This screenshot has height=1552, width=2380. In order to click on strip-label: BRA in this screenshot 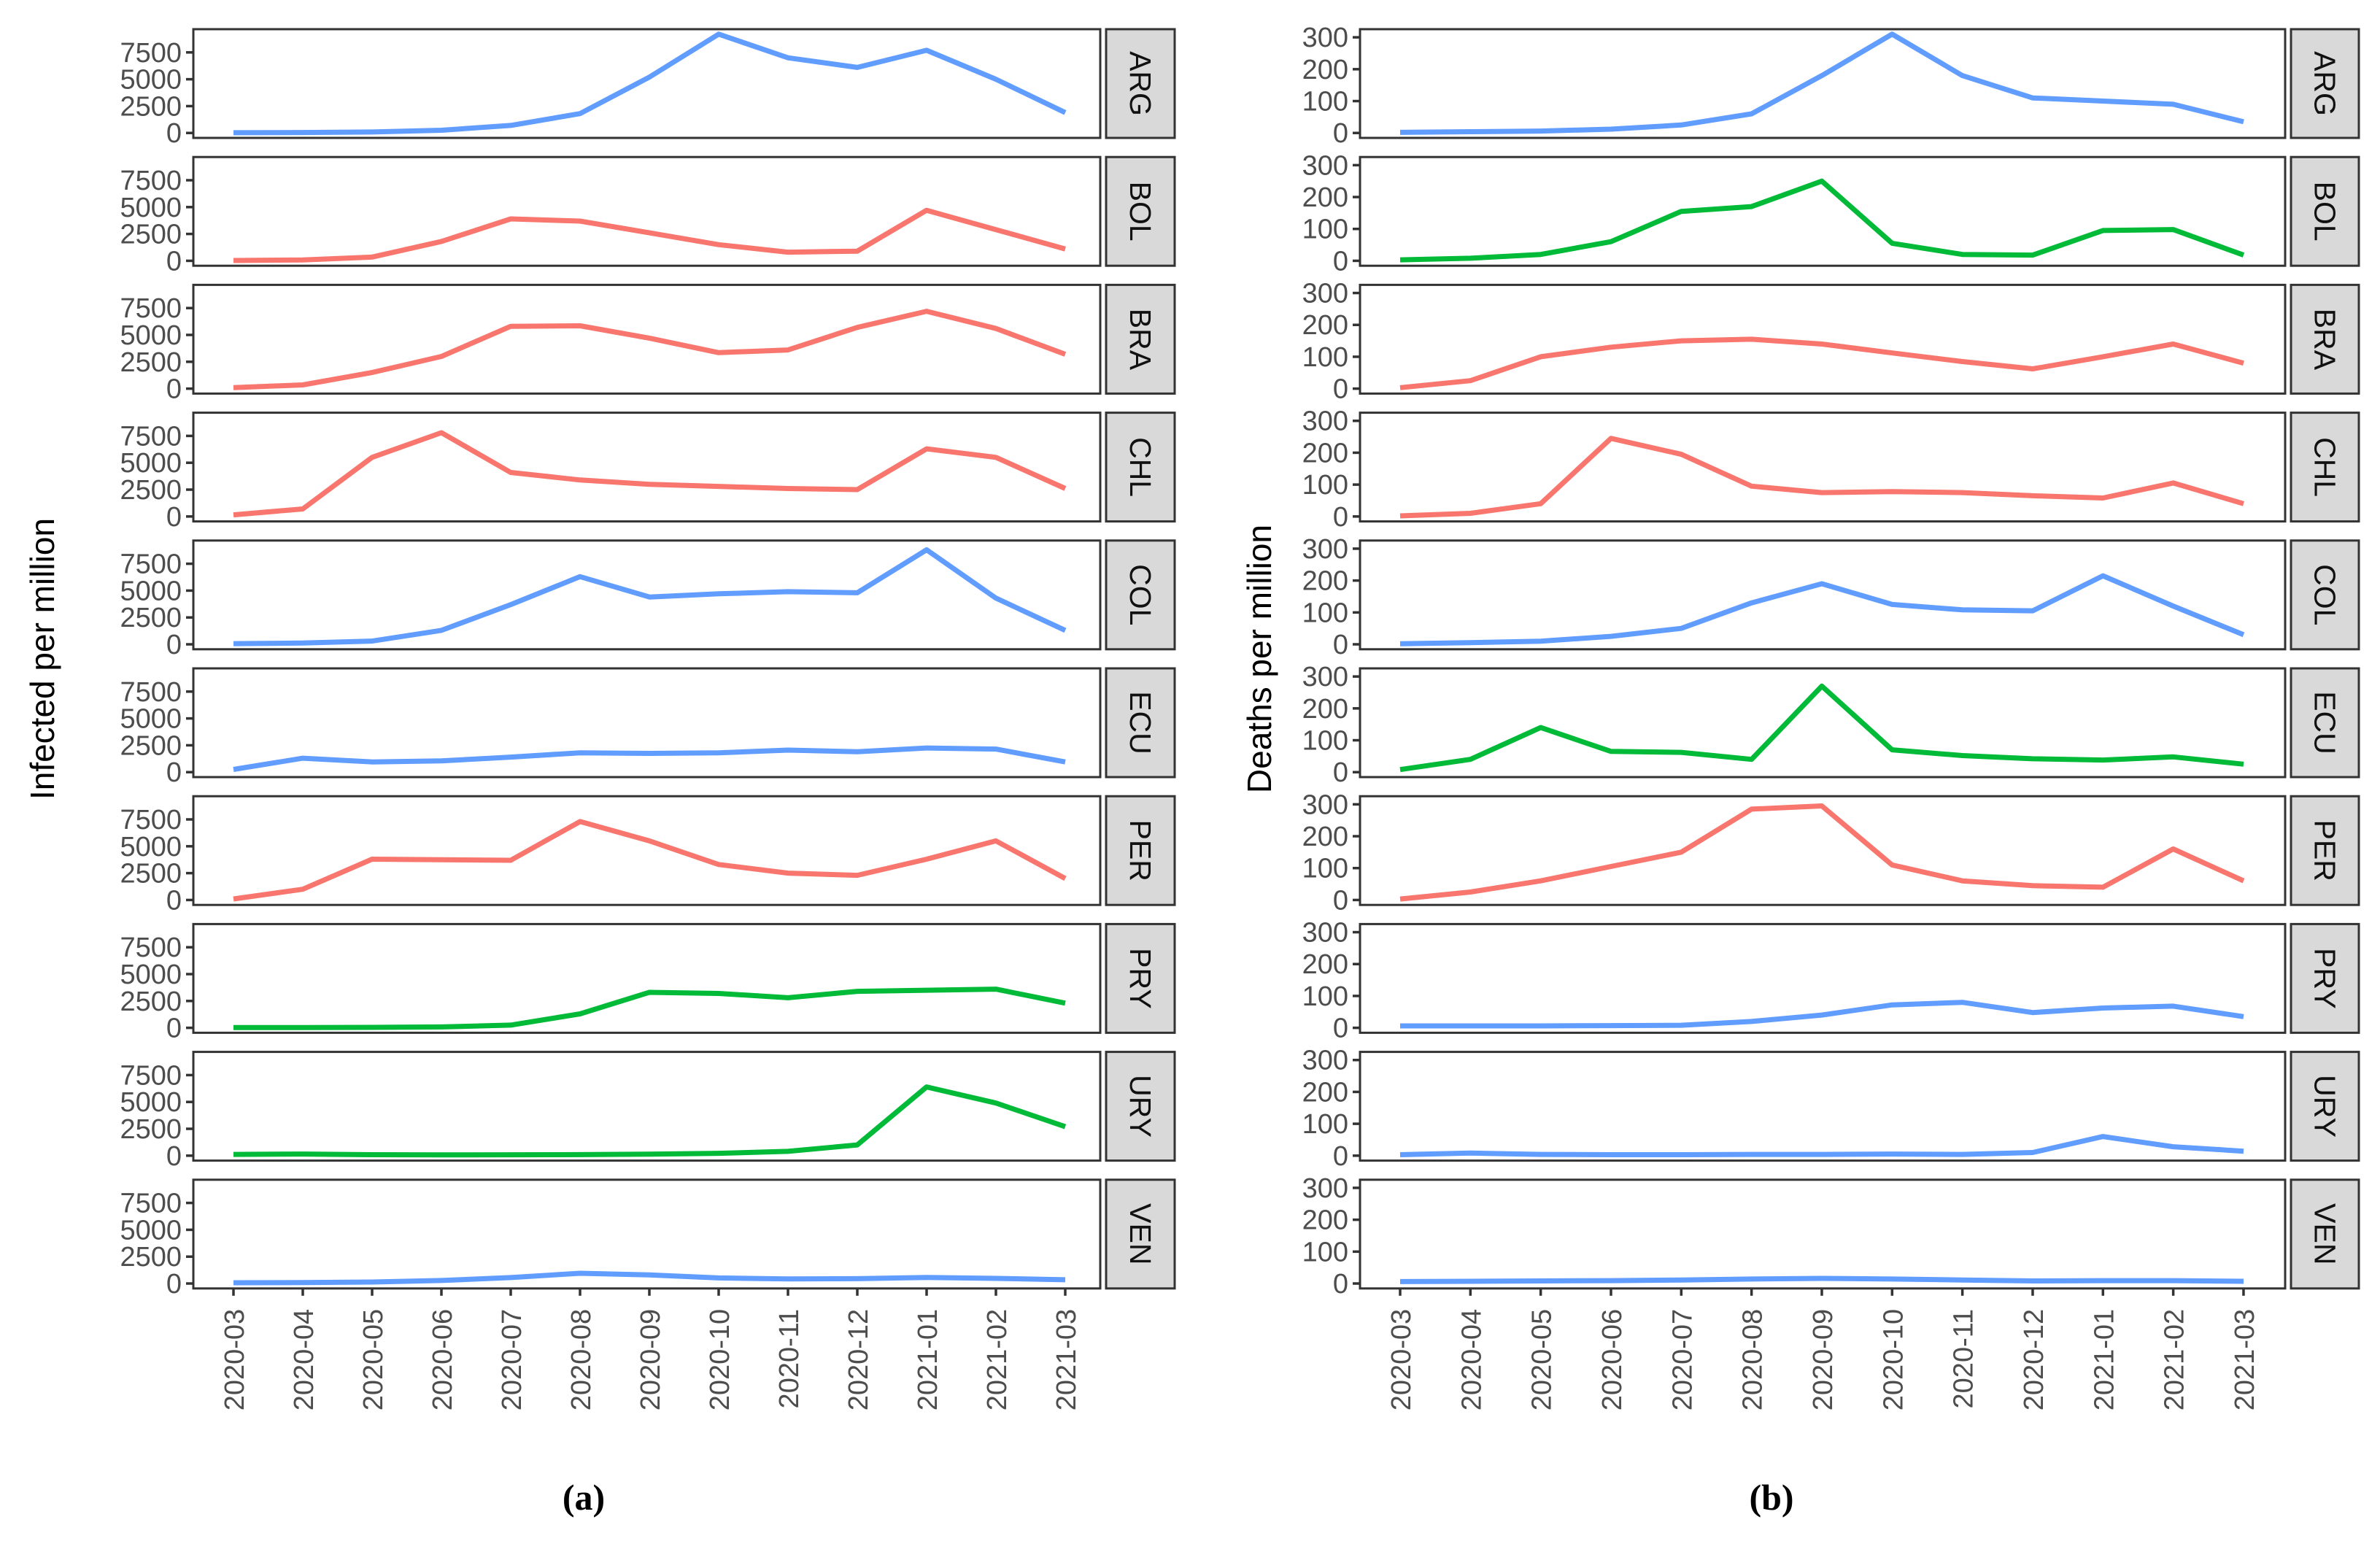, I will do `click(1140, 340)`.